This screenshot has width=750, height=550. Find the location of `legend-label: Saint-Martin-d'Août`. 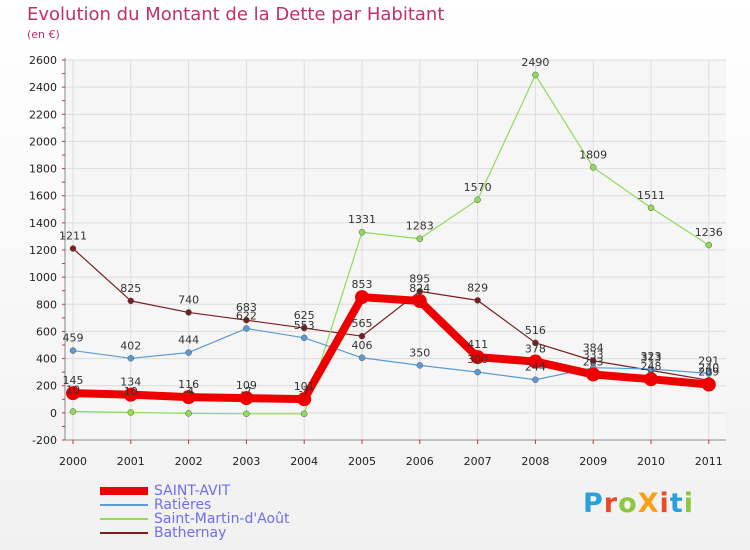

legend-label: Saint-Martin-d'Août is located at coordinates (222, 519).